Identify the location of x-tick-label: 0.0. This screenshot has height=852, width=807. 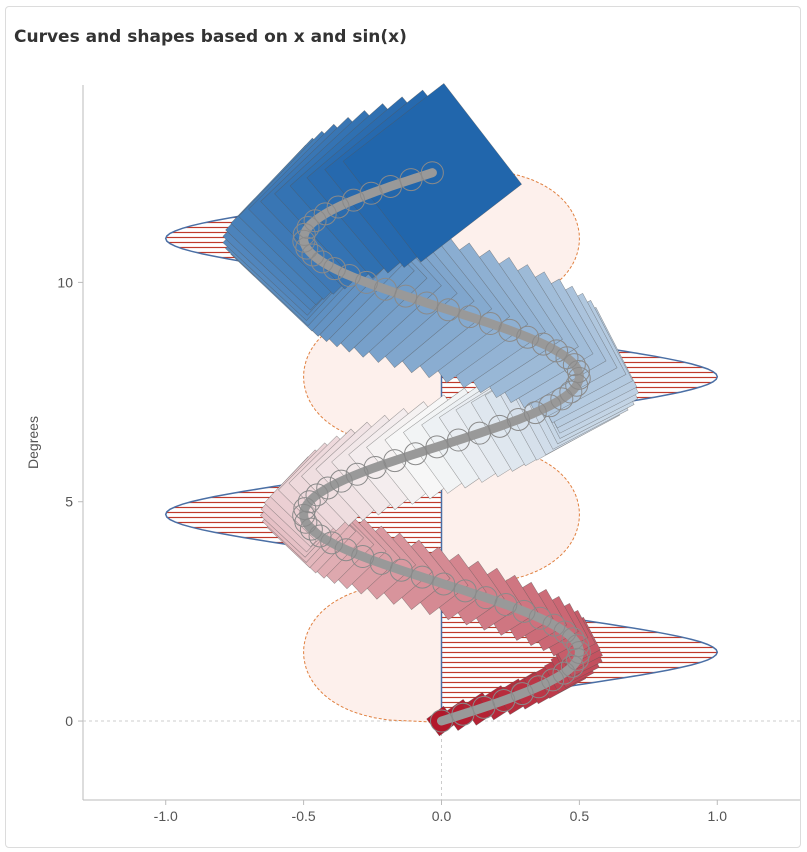
(442, 816).